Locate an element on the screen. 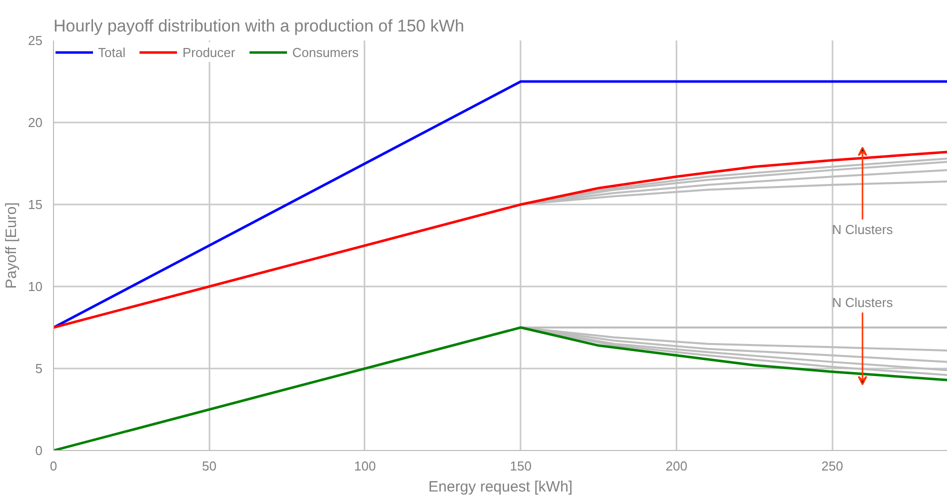 The image size is (947, 498). legend-label: Total is located at coordinates (112, 52).